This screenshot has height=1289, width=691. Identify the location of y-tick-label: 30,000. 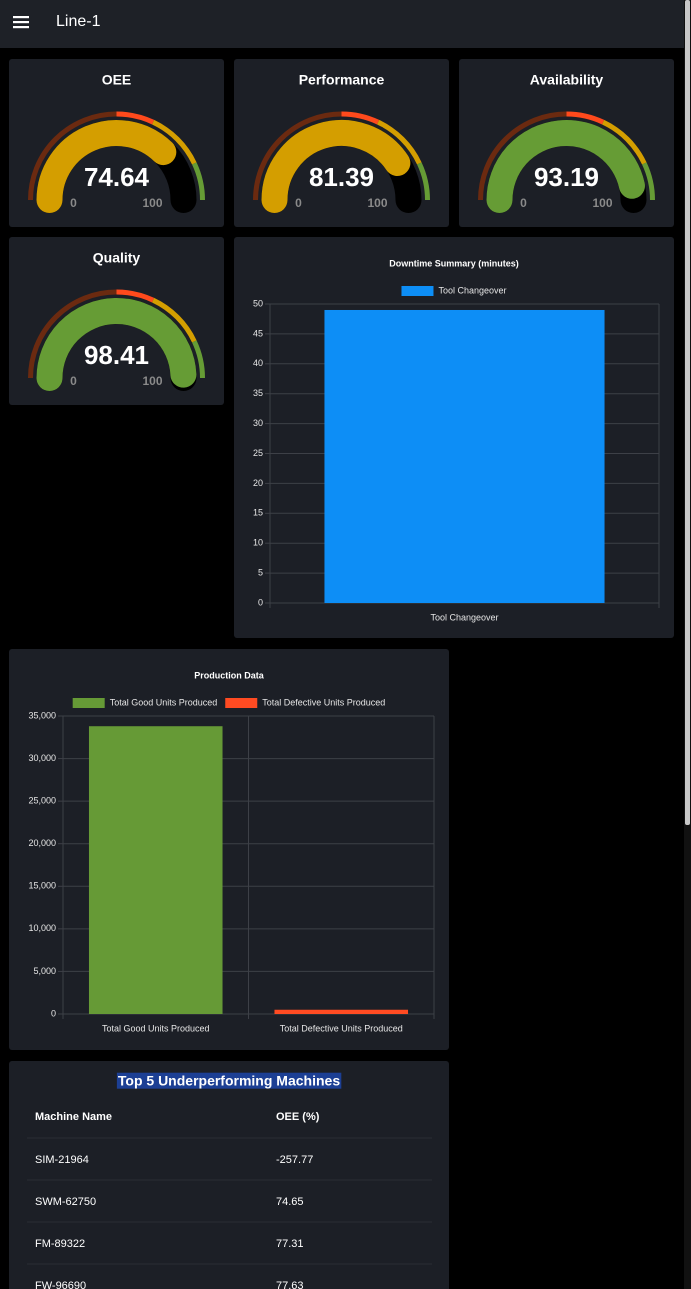
(42, 758).